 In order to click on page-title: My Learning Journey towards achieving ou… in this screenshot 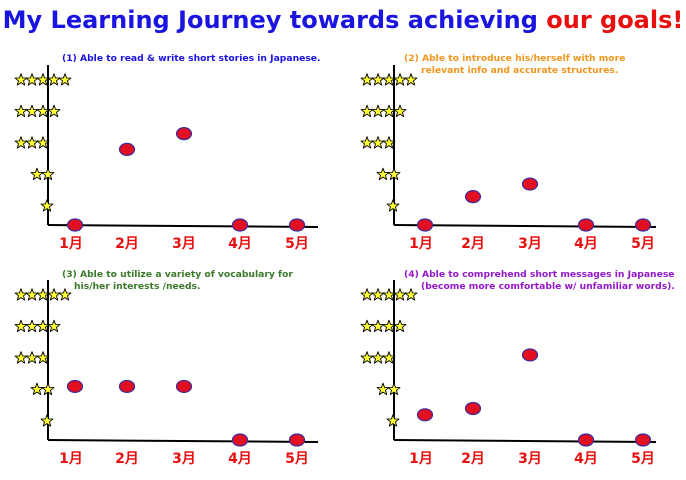, I will do `click(343, 20)`.